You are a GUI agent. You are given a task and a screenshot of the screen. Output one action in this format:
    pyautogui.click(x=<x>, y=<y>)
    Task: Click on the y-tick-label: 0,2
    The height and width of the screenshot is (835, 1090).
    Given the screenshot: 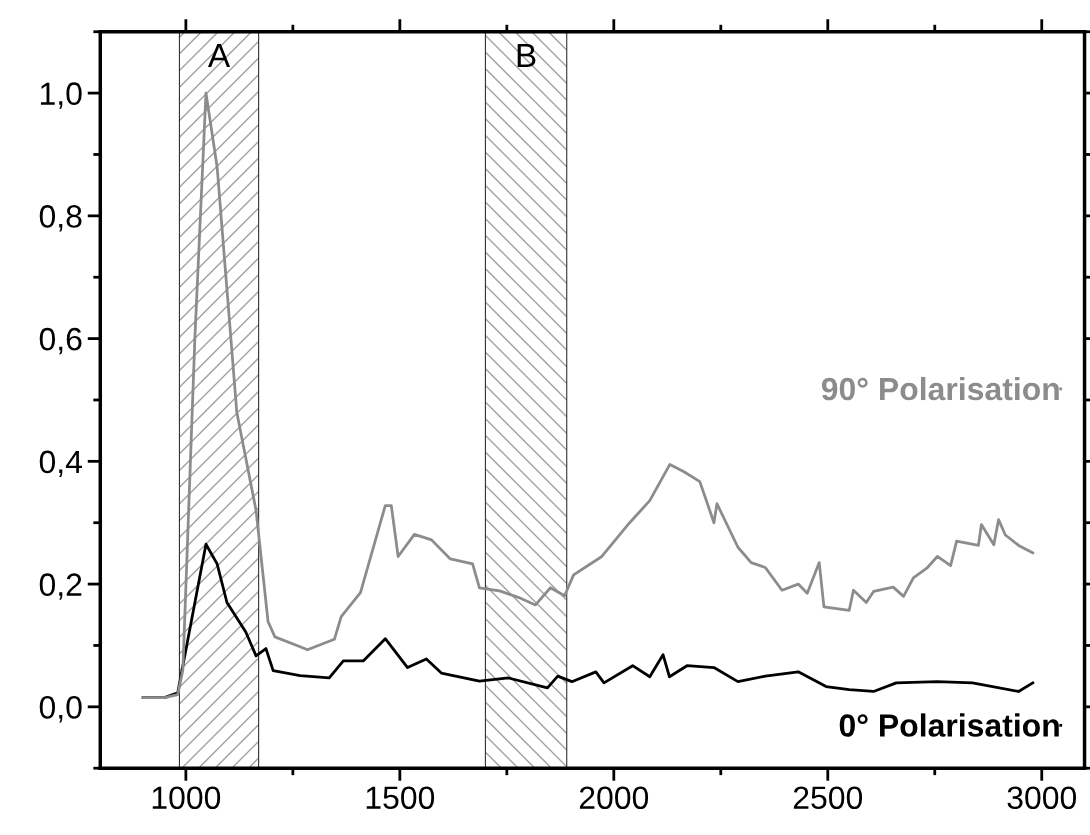 What is the action you would take?
    pyautogui.click(x=60, y=586)
    